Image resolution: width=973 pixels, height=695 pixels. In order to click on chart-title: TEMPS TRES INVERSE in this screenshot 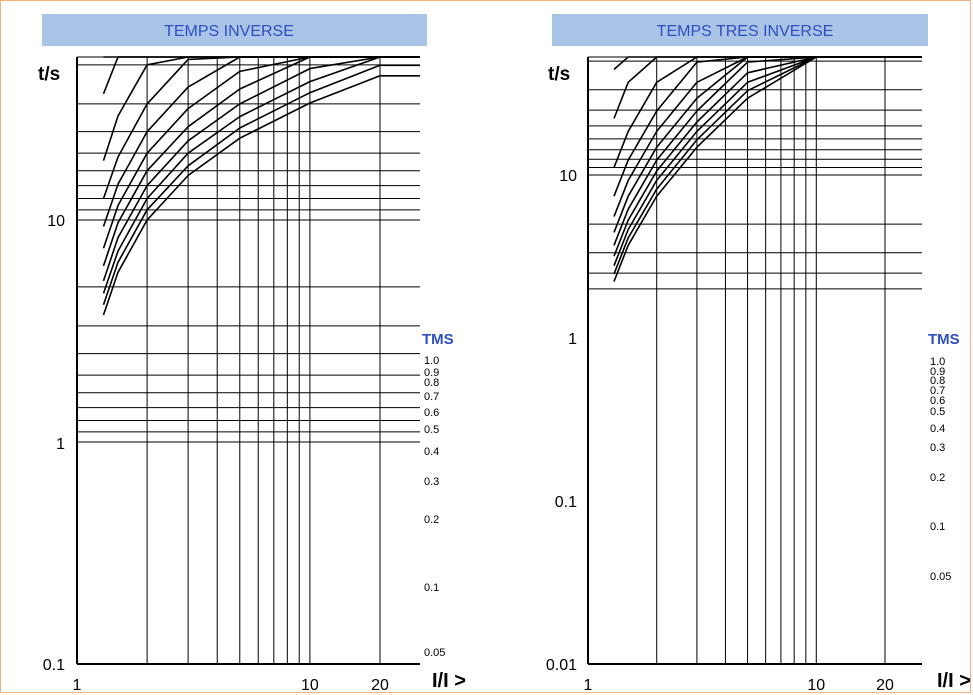, I will do `click(745, 31)`.